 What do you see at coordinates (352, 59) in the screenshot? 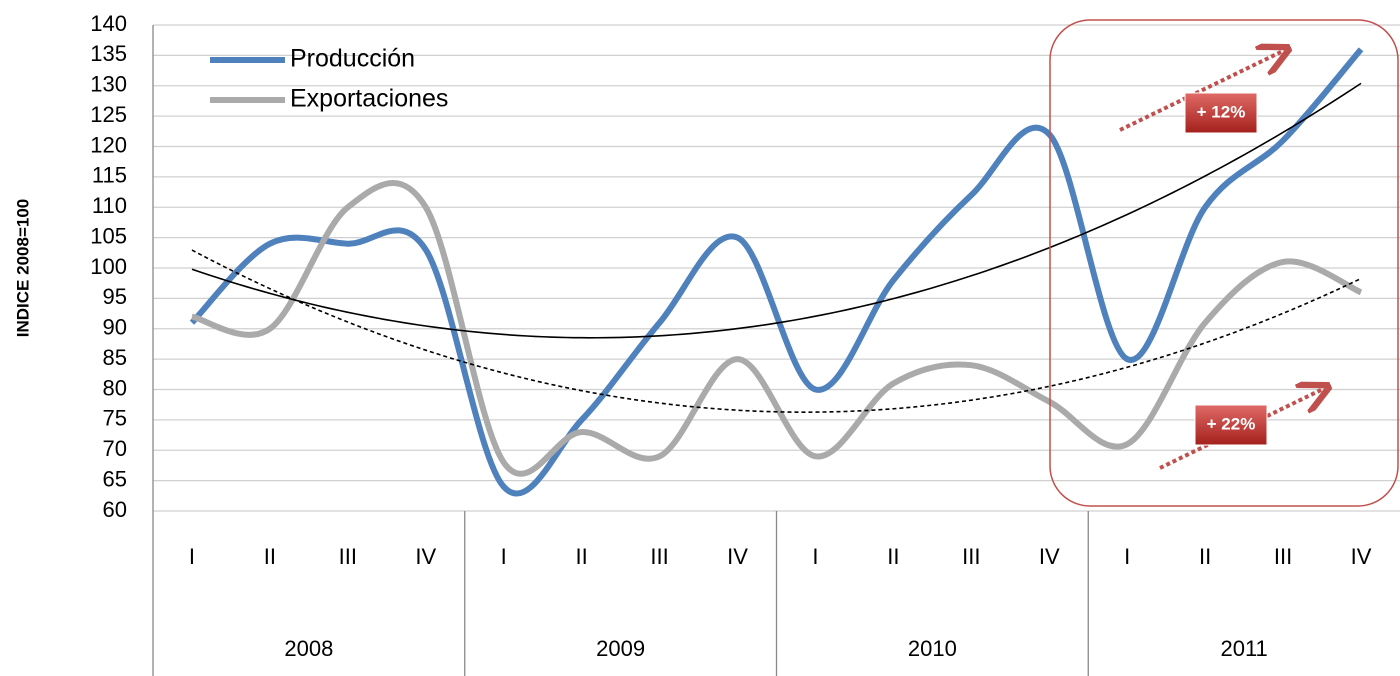
I see `legend-label: Producción` at bounding box center [352, 59].